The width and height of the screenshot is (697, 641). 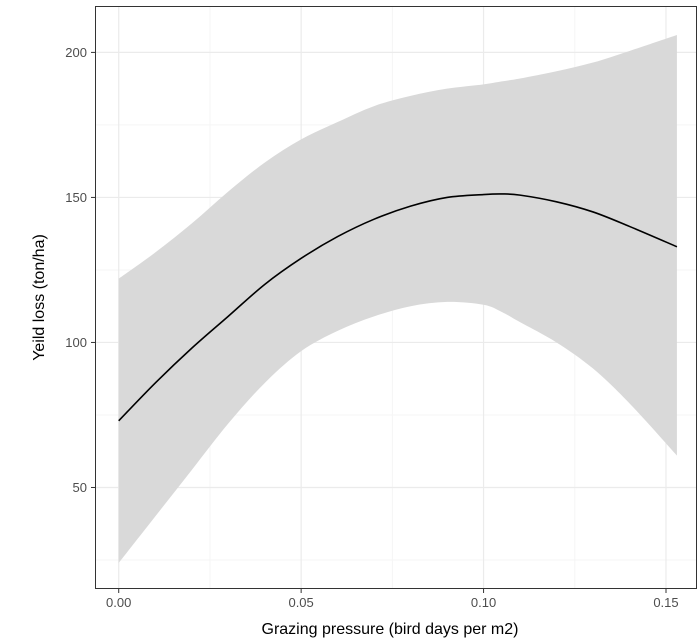 I want to click on x-axis-title: Grazing pressure (bird days per m2), so click(x=390, y=629).